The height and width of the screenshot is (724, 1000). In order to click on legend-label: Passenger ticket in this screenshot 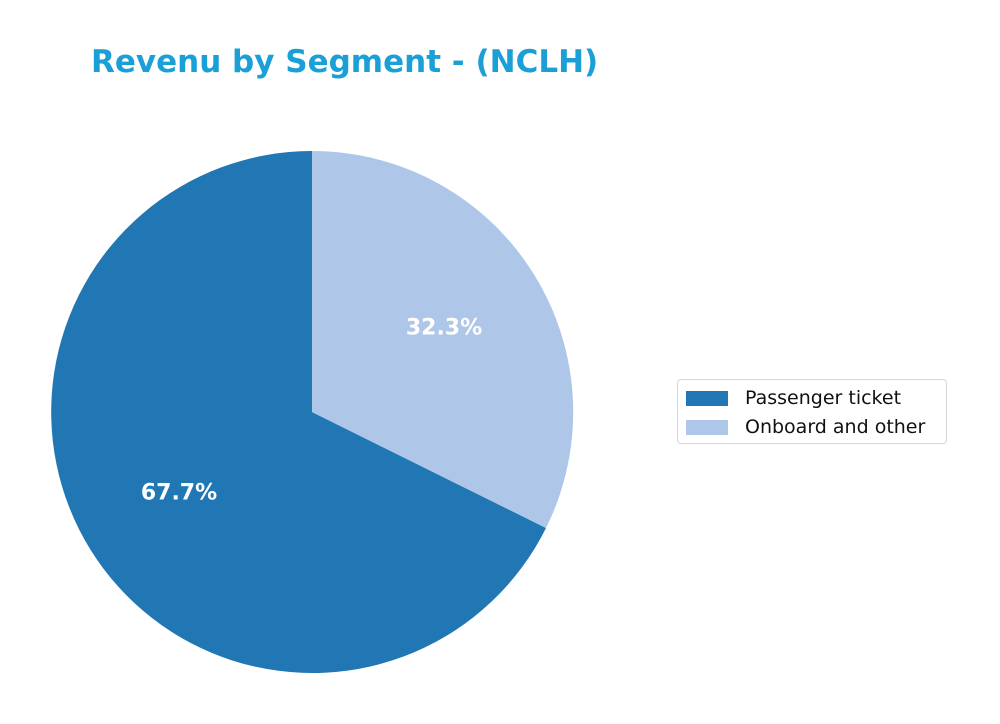, I will do `click(823, 398)`.